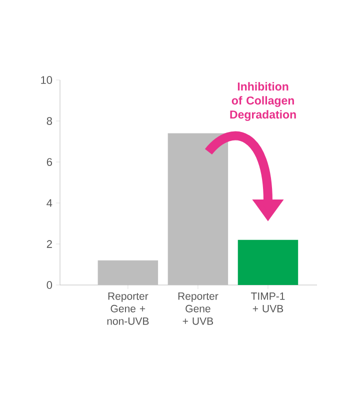 The image size is (352, 395). Describe the element at coordinates (49, 203) in the screenshot. I see `y-tick-label: 4` at that location.